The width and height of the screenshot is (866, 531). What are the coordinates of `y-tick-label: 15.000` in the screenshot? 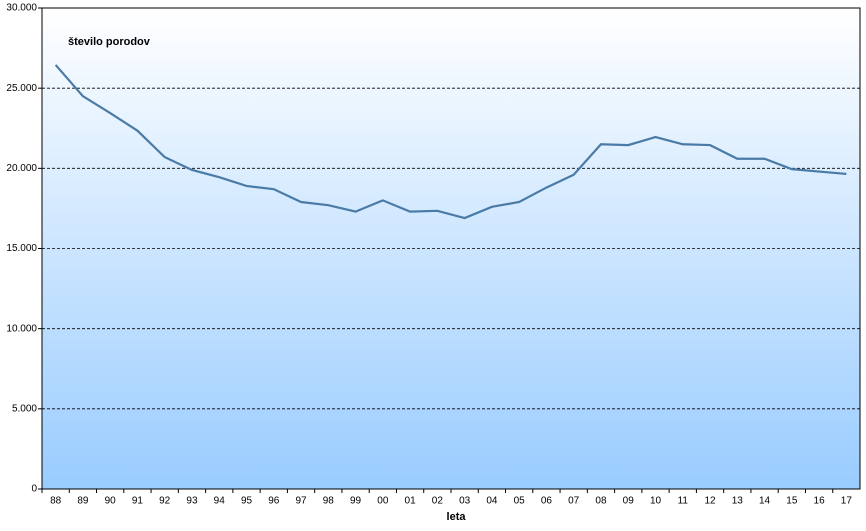 It's located at (21, 248).